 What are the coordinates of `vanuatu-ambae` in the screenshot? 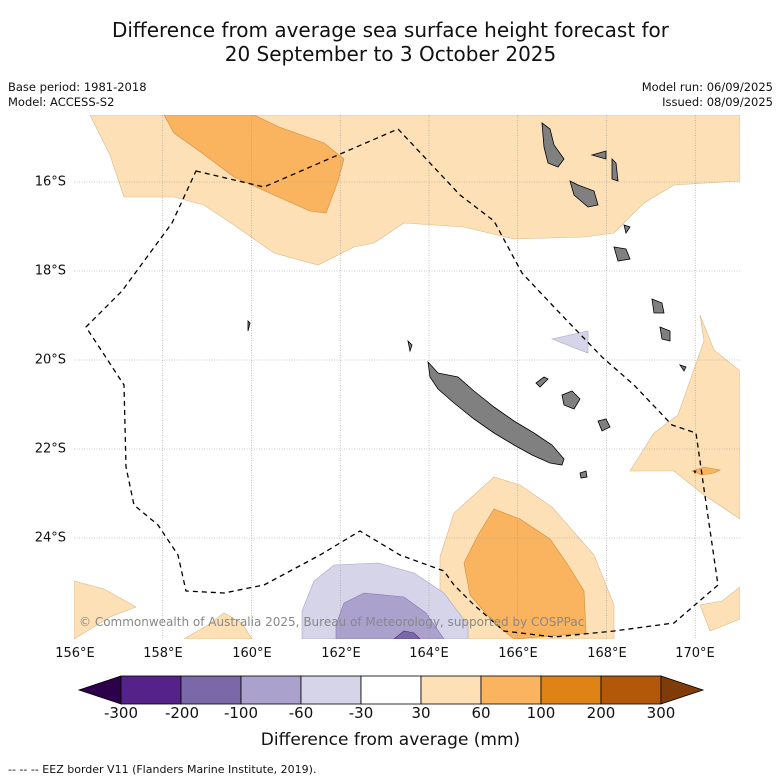 It's located at (598, 155).